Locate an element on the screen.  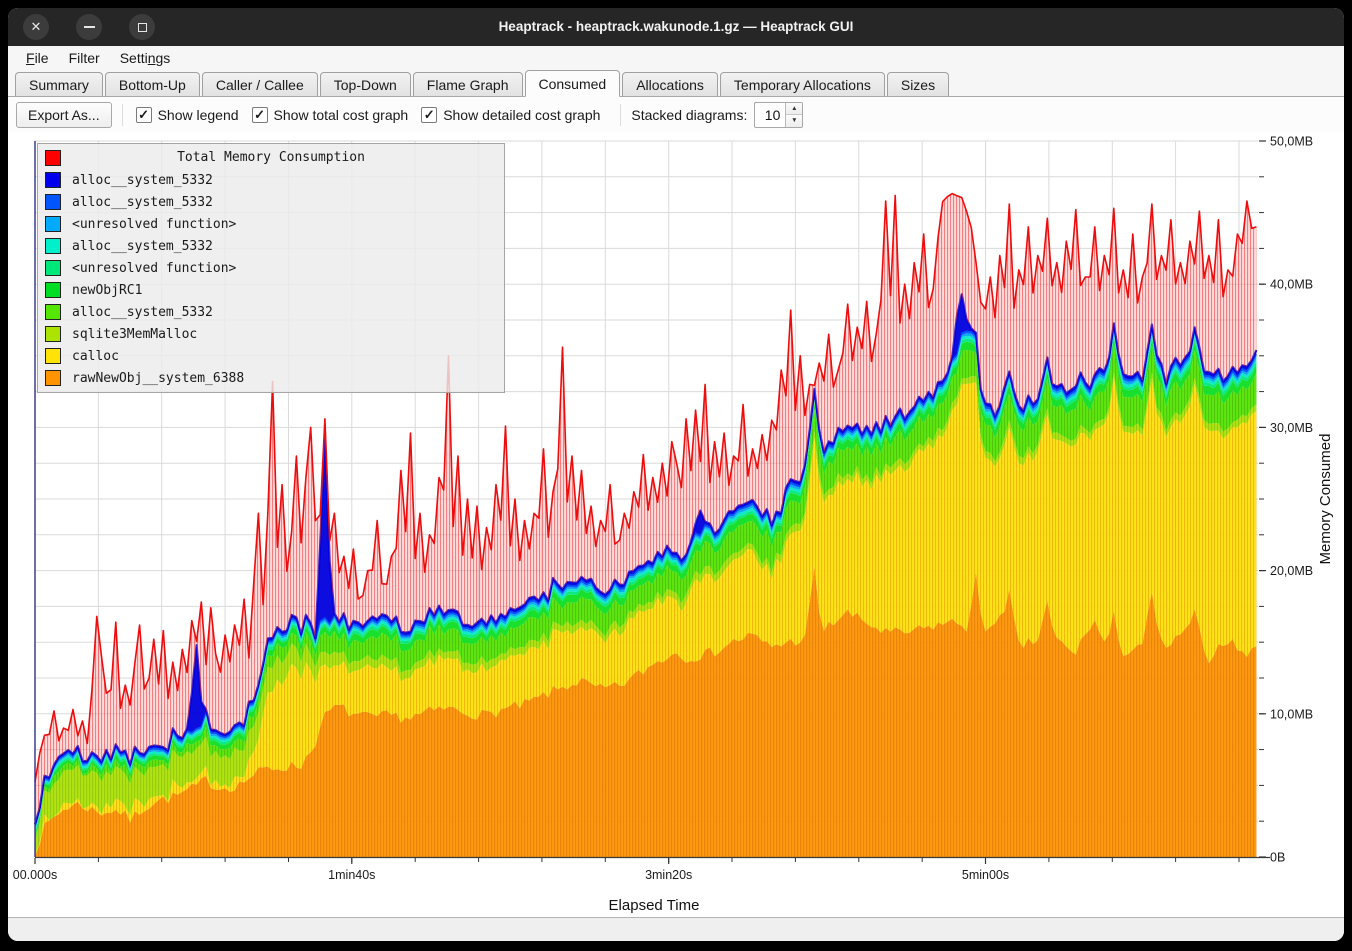
tab-caller-callee: Caller / Callee is located at coordinates (259, 84).